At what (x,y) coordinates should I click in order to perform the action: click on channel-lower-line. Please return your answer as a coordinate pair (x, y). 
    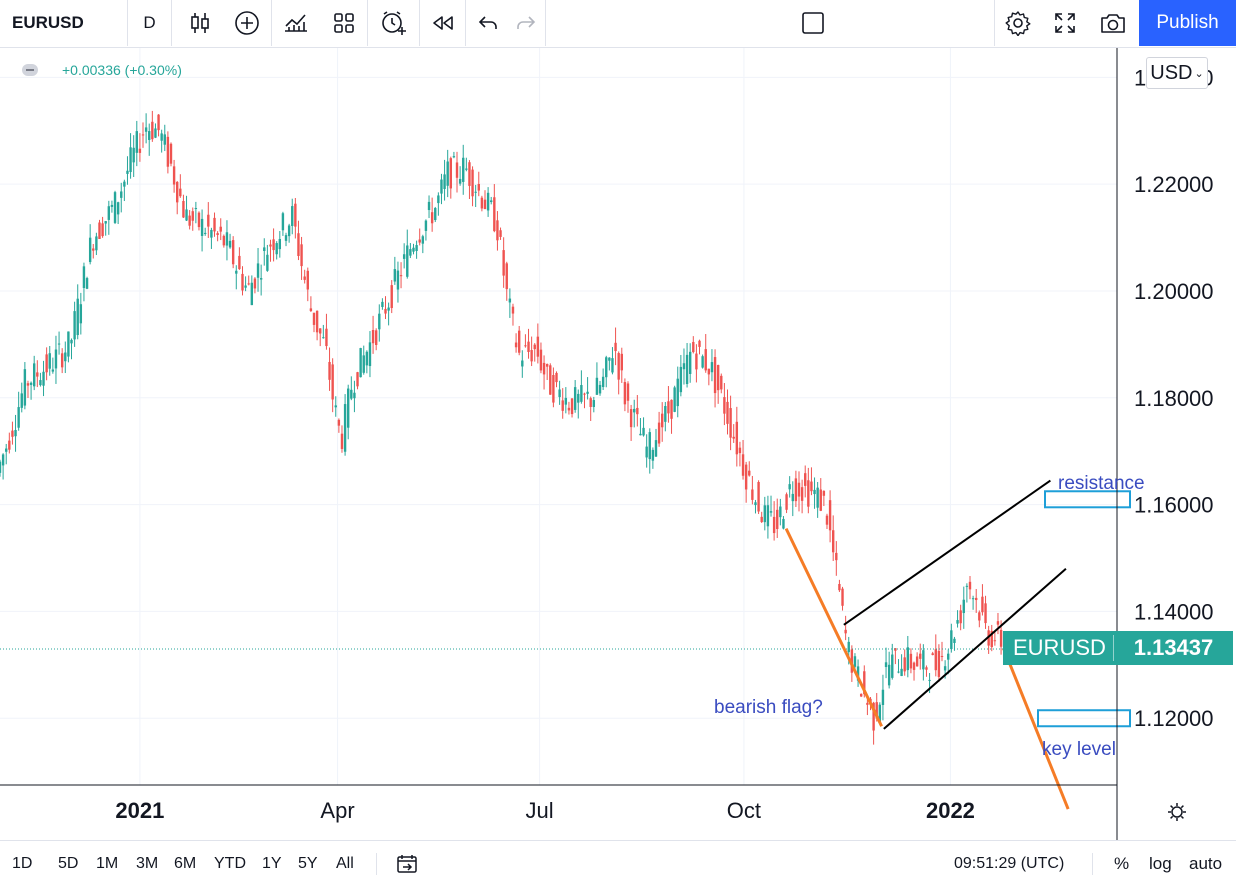
    Looking at the image, I should click on (975, 648).